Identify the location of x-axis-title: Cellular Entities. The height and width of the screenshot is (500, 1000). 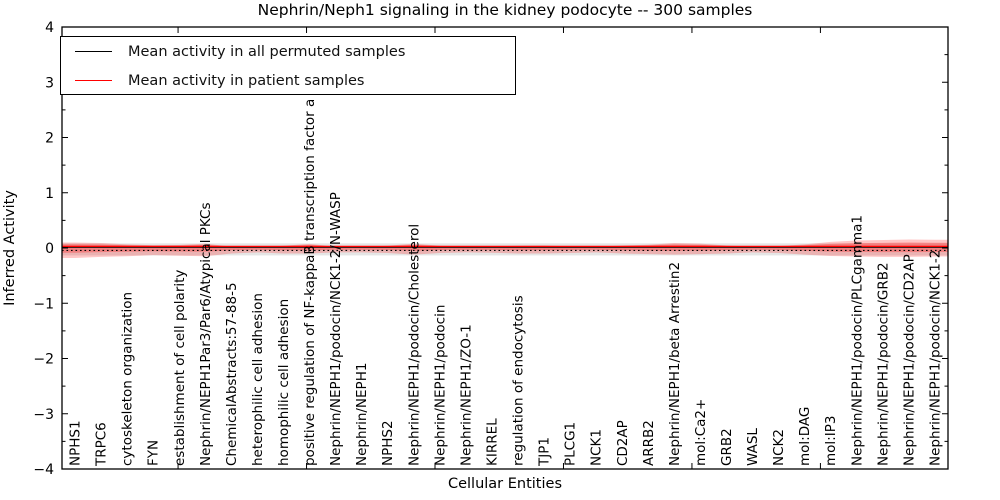
(505, 484).